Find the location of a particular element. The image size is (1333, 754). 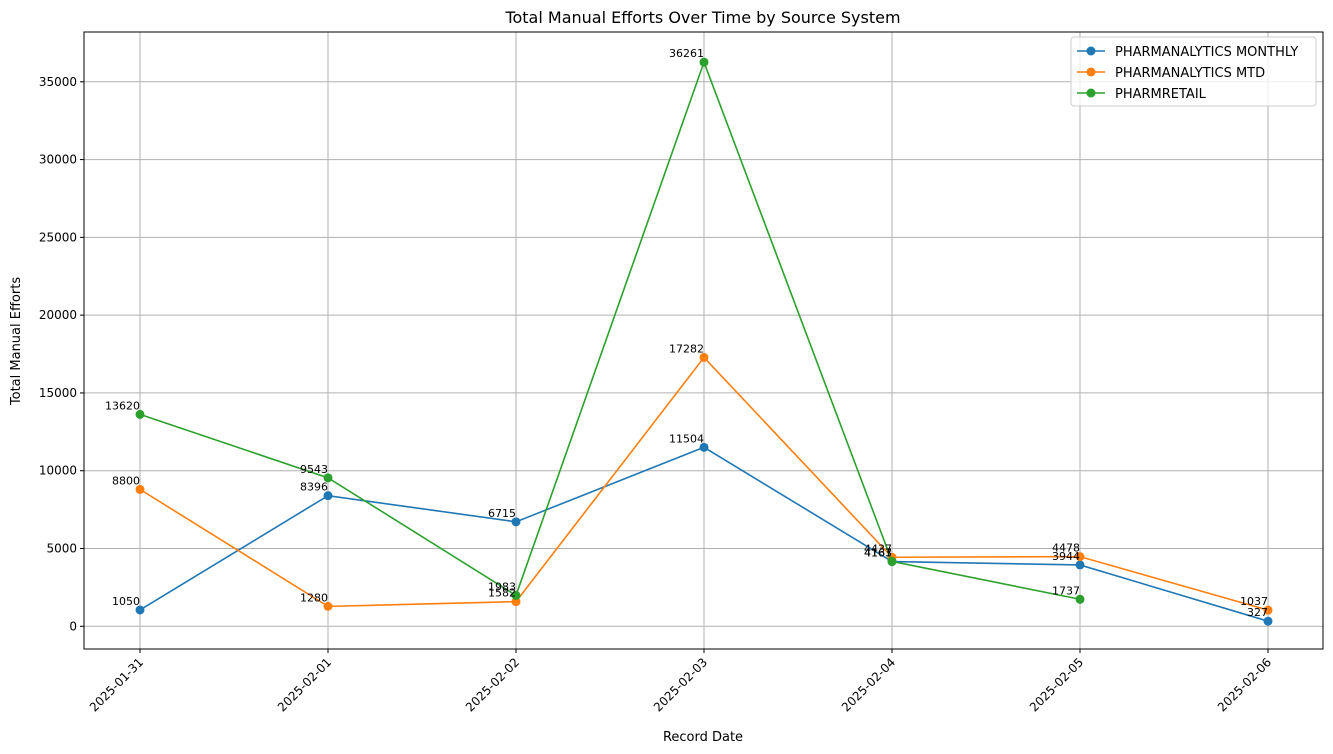

y-tick-label: 30000 is located at coordinates (58, 160).